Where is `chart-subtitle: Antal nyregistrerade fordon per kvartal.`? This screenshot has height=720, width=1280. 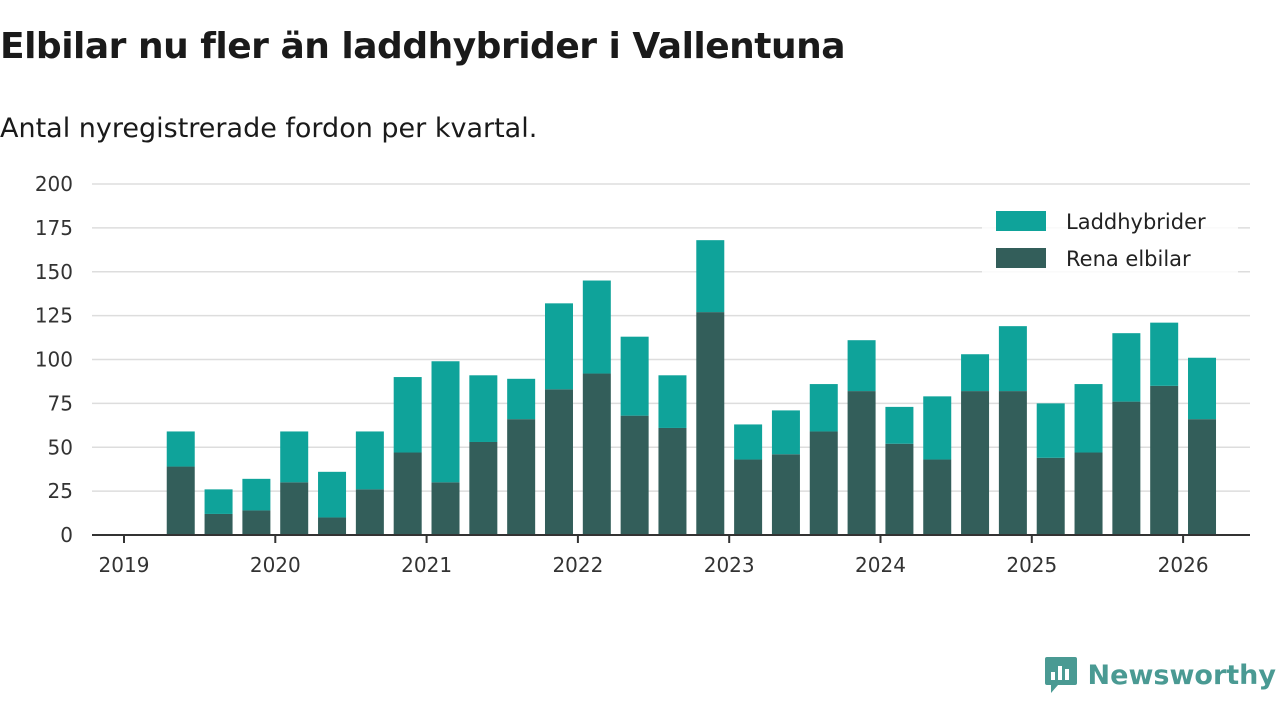
chart-subtitle: Antal nyregistrerade fordon per kvartal. is located at coordinates (269, 128).